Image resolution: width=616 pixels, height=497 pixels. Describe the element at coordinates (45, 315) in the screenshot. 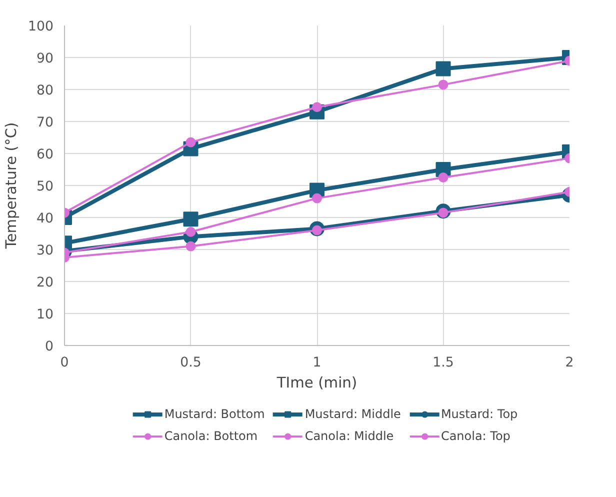

I see `y-tick-label: 10` at that location.